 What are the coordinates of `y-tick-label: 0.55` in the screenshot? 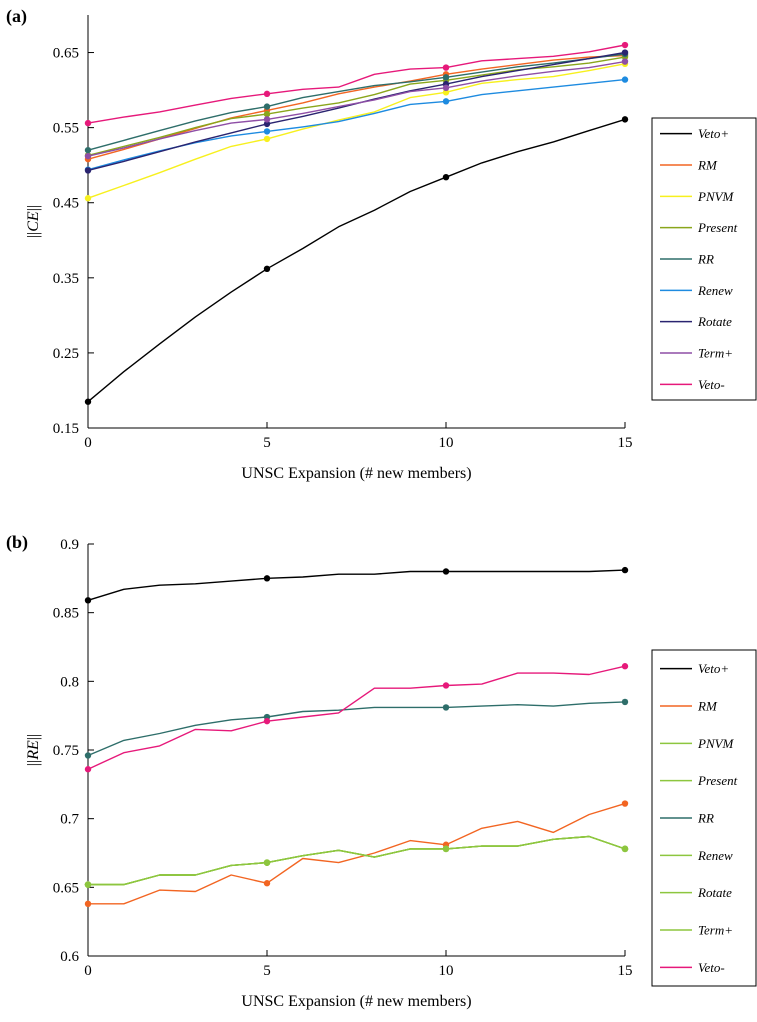 It's located at (66, 129).